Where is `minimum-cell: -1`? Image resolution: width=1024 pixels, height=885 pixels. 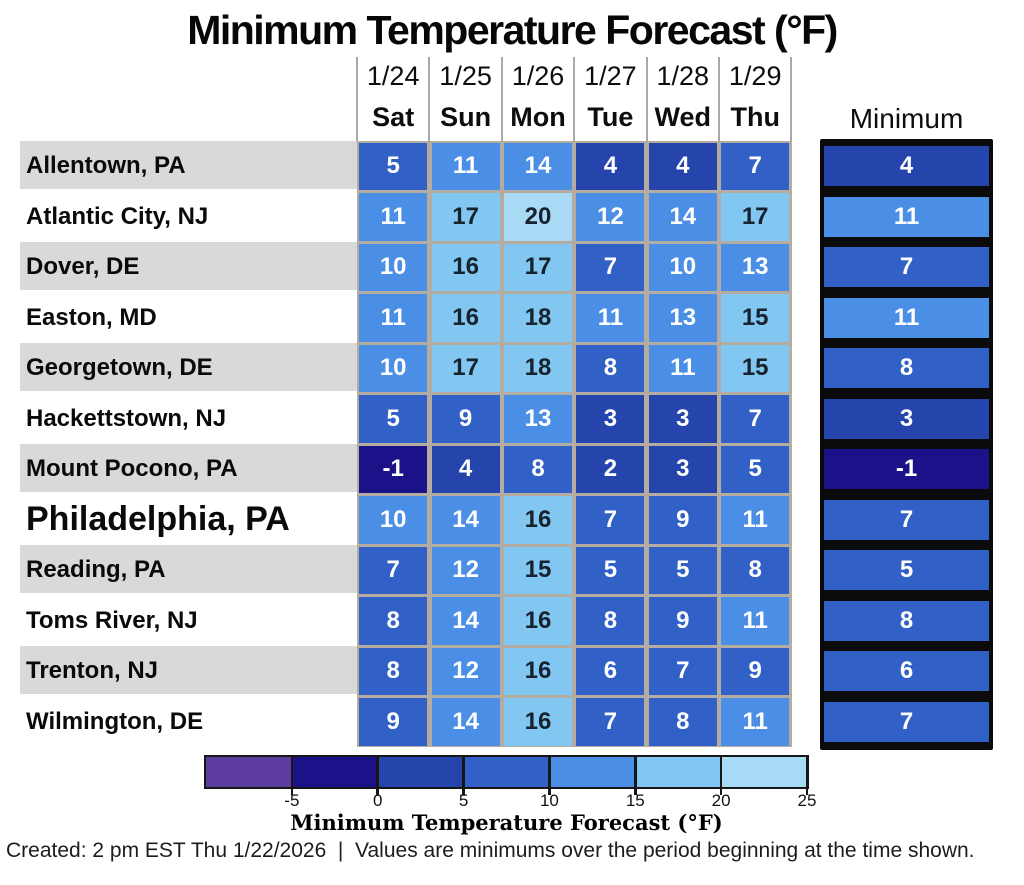
minimum-cell: -1 is located at coordinates (906, 469).